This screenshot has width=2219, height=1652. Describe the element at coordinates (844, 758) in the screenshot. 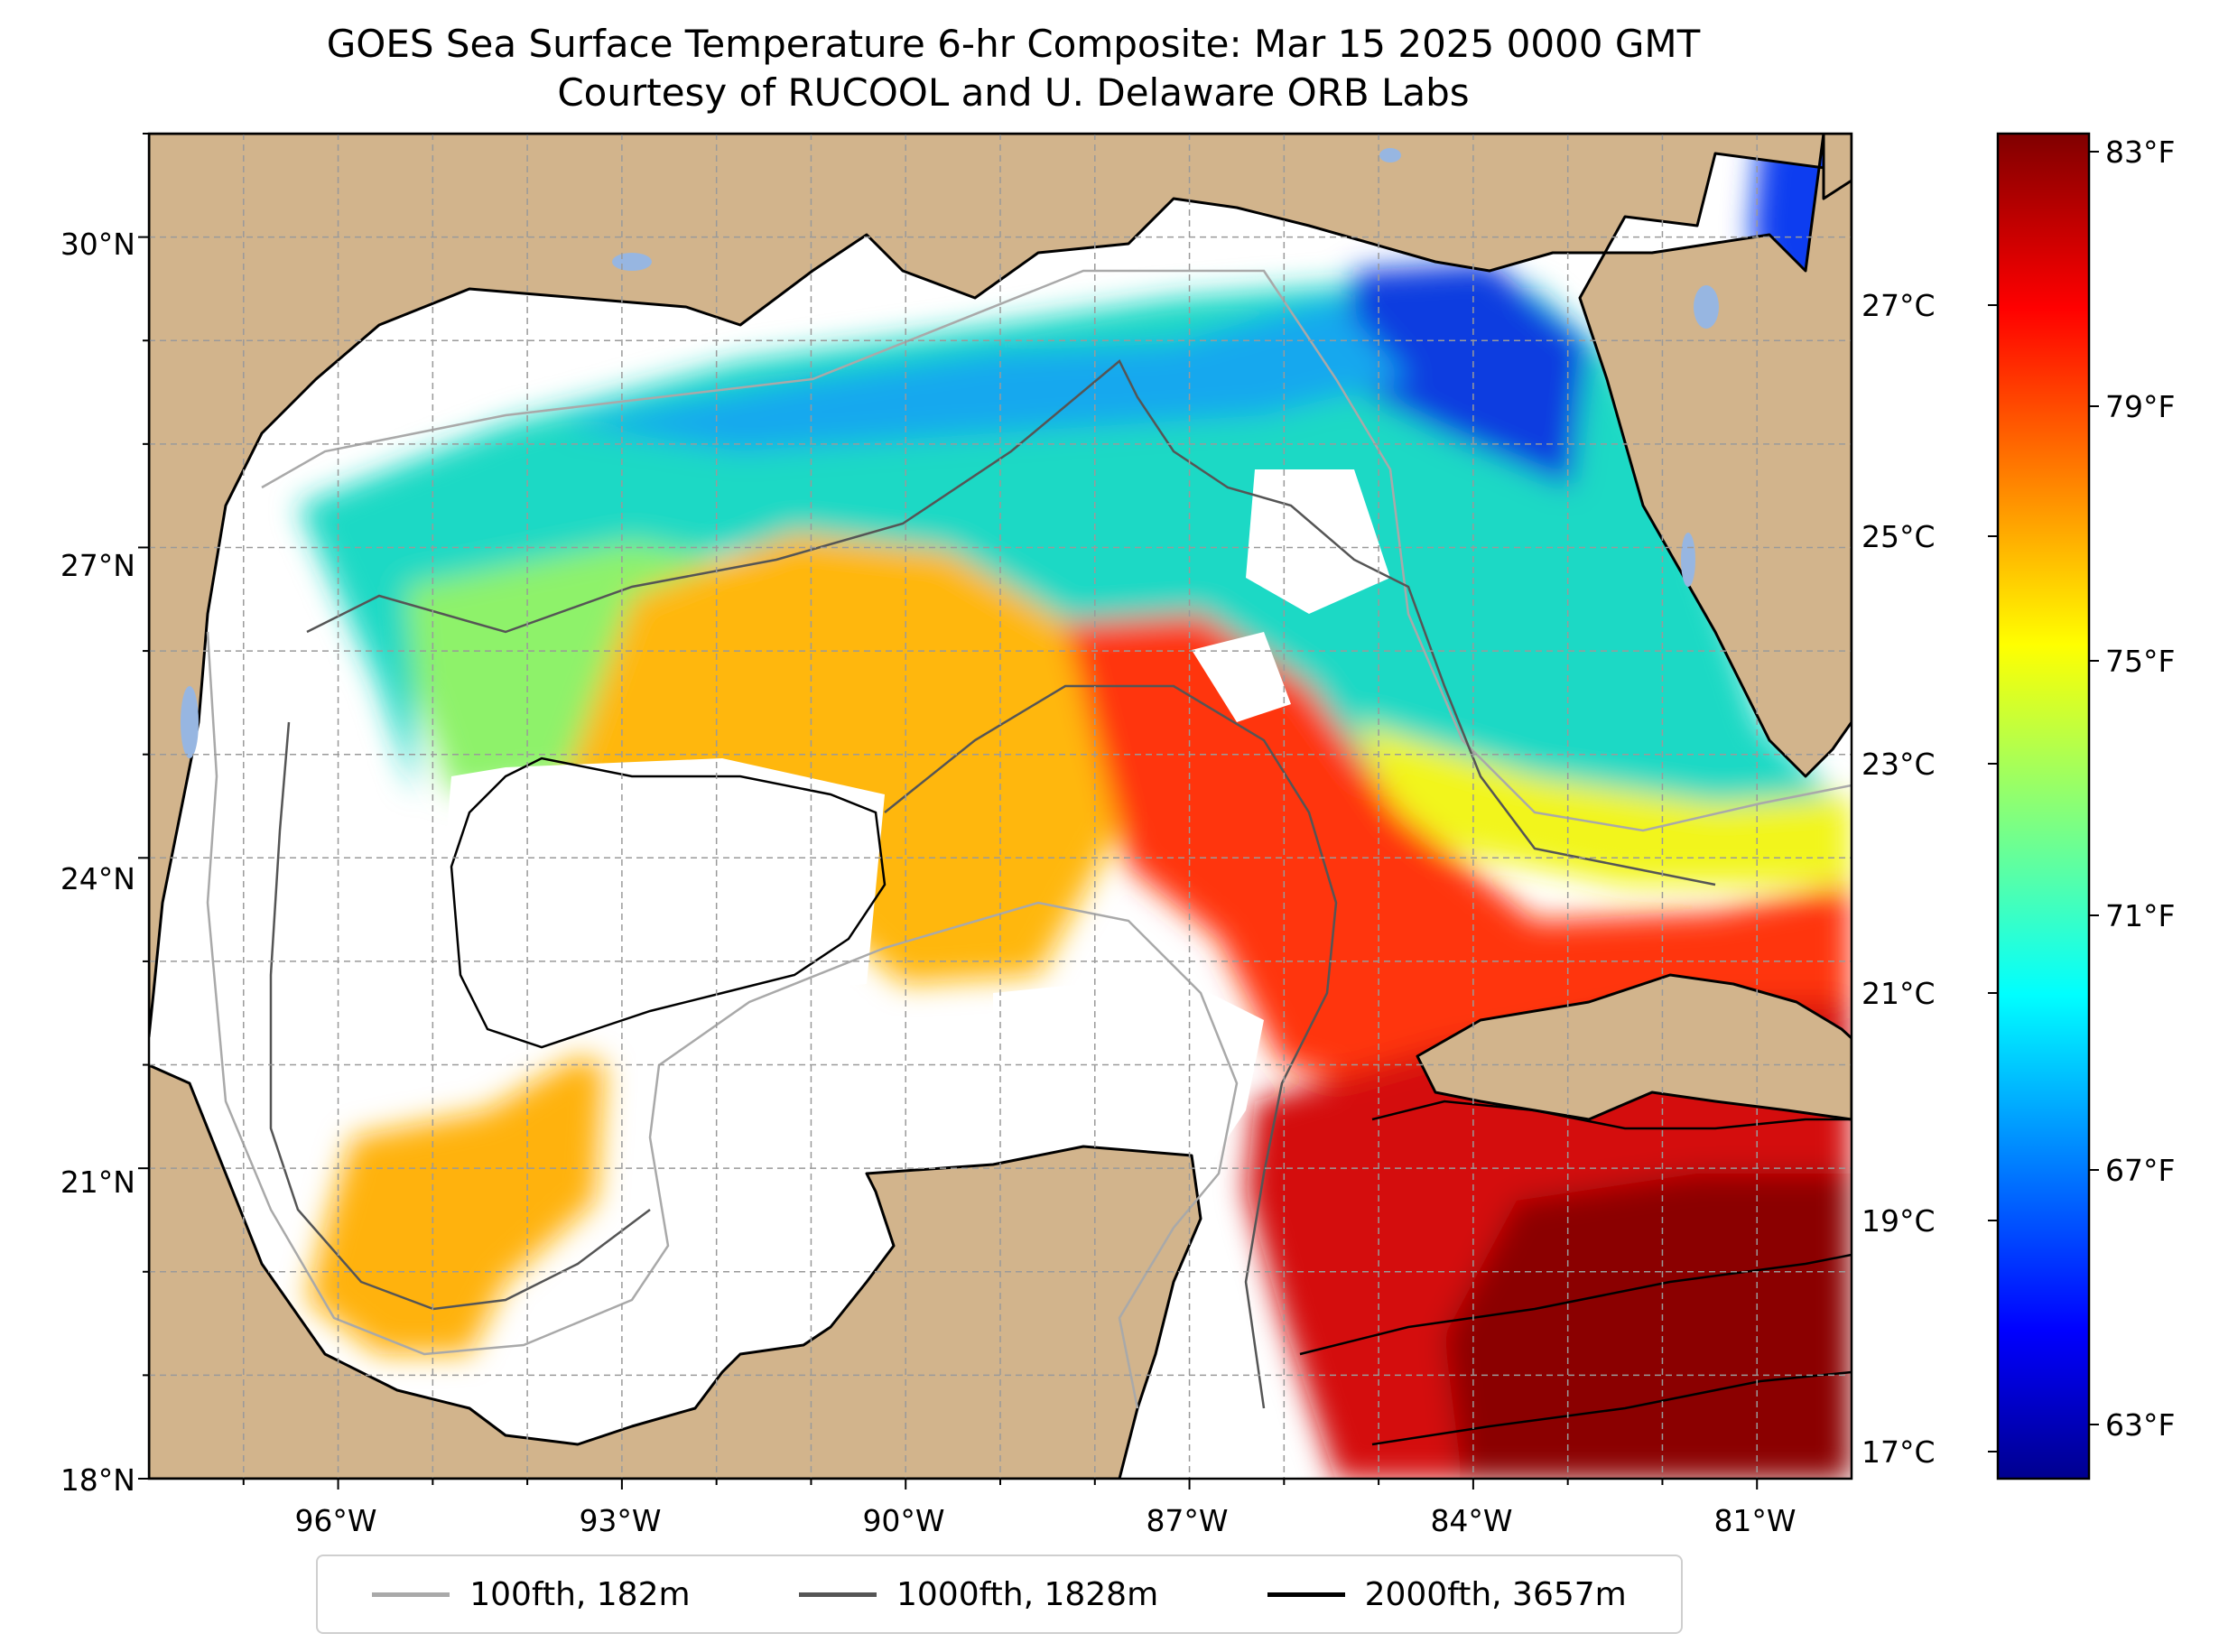

I see `sst-warm-core` at that location.